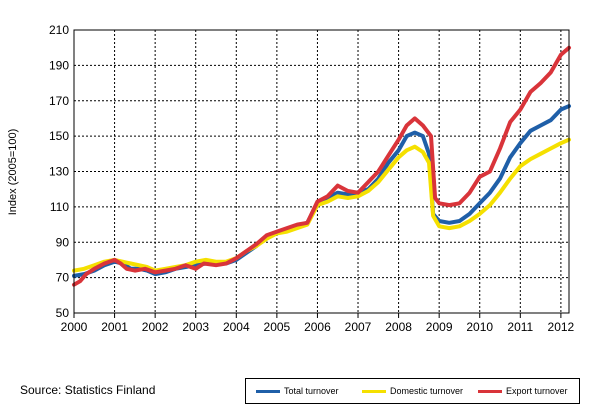  I want to click on legend-swatch-domestic, so click(374, 391).